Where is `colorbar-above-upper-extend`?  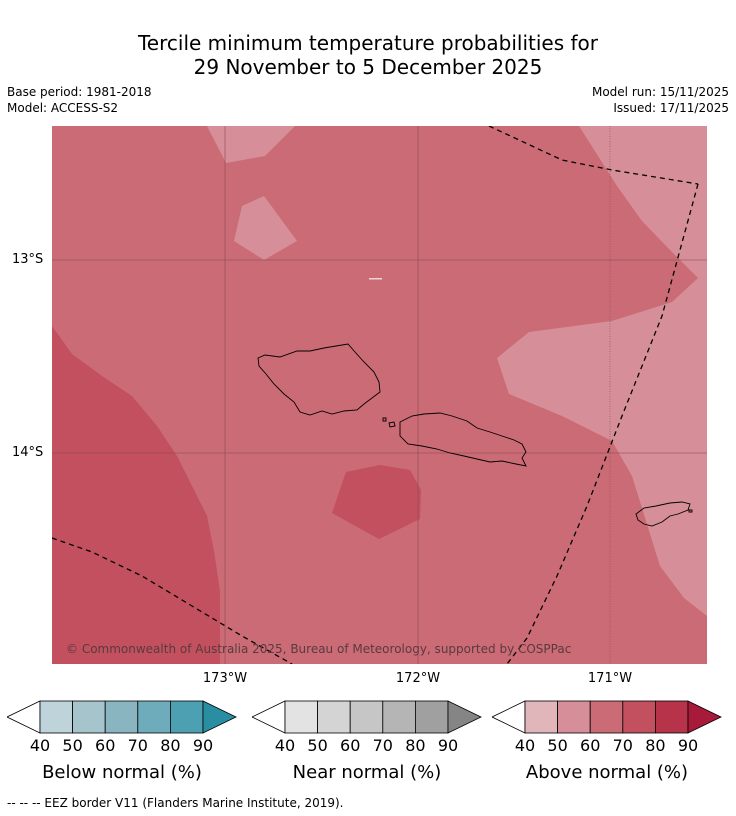
colorbar-above-upper-extend is located at coordinates (704, 717).